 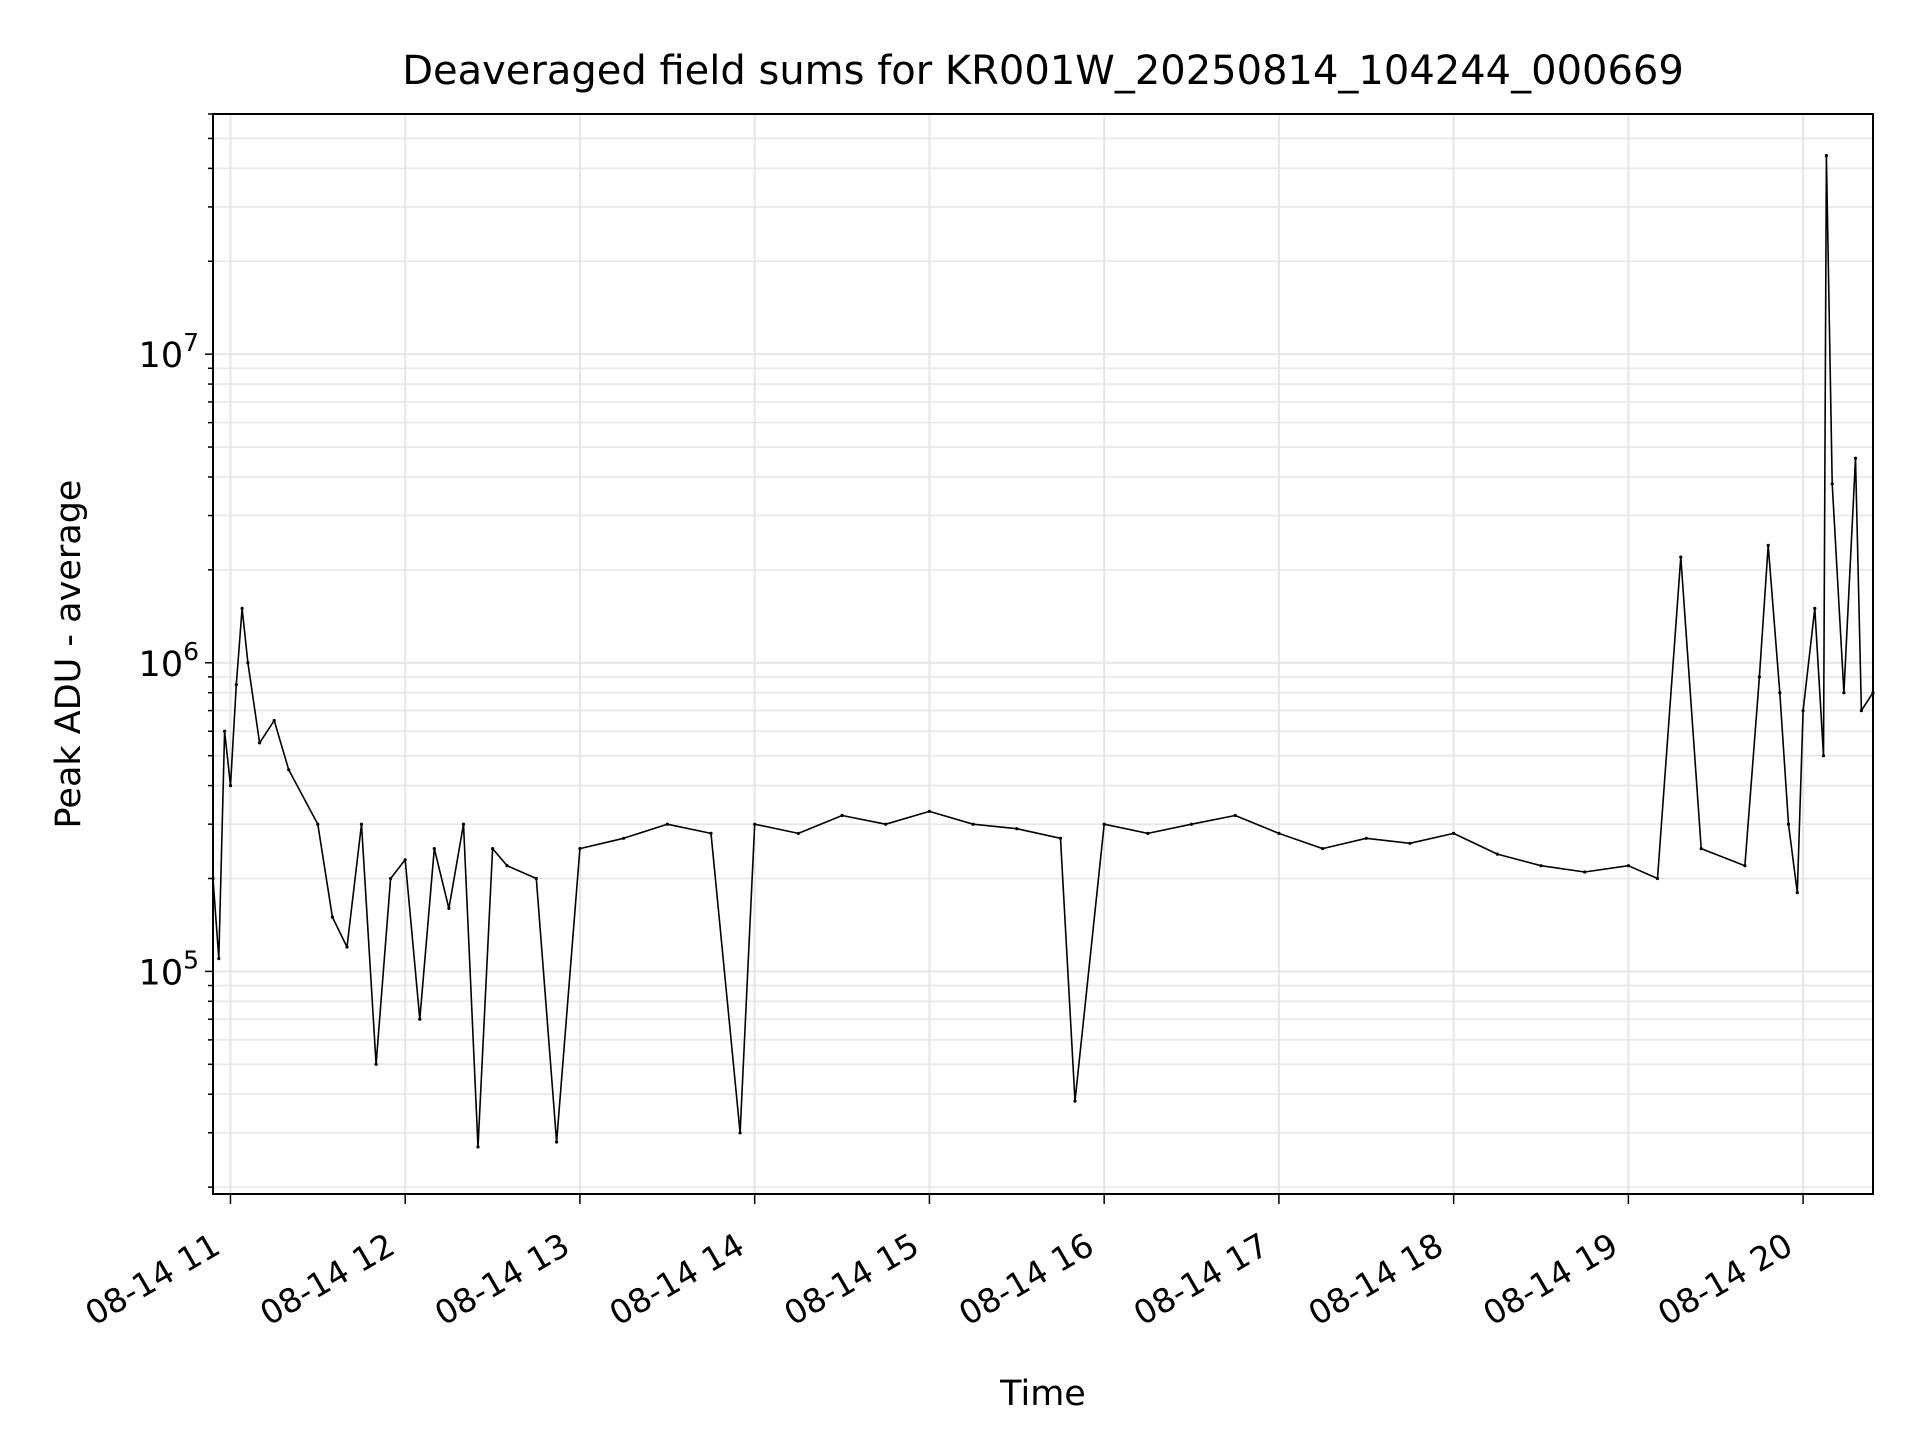 What do you see at coordinates (1042, 1394) in the screenshot?
I see `x-axis-label: Time` at bounding box center [1042, 1394].